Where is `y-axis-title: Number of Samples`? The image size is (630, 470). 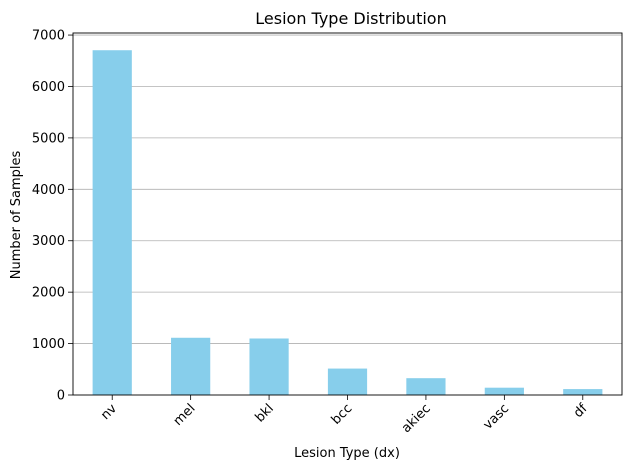
y-axis-title: Number of Samples is located at coordinates (16, 215).